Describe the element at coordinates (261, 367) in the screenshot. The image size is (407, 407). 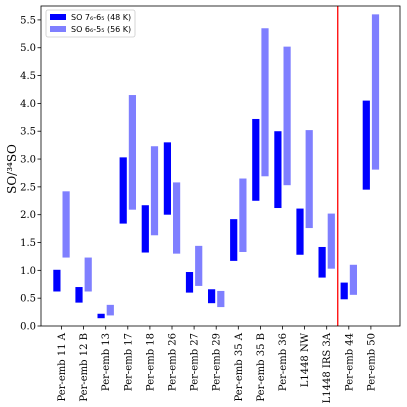
I see `x-tick-label: Per-emb 35 B` at that location.